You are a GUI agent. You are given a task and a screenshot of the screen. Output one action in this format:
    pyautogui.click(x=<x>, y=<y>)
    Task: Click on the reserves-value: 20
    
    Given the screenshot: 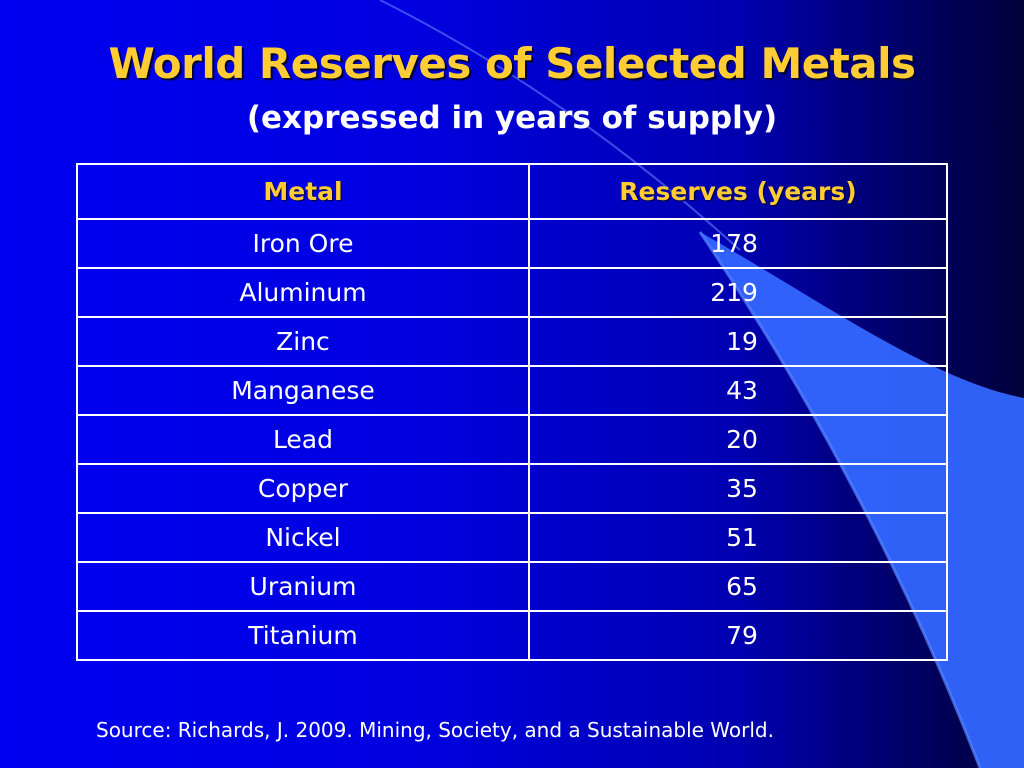 What is the action you would take?
    pyautogui.click(x=742, y=439)
    